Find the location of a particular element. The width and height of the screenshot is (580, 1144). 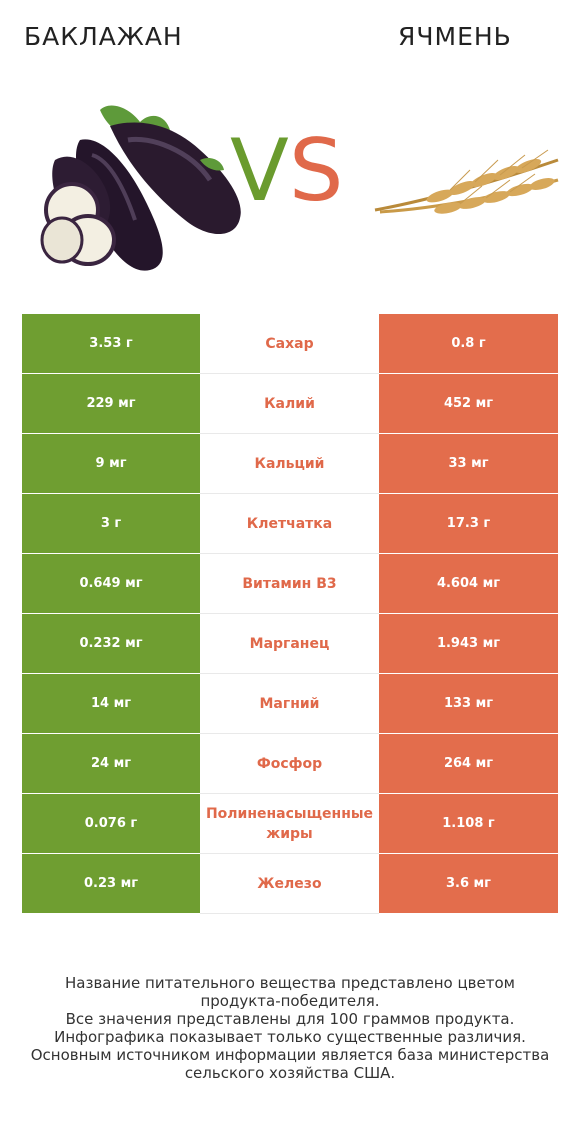

nutrient-label: Марганец is located at coordinates (289, 643).